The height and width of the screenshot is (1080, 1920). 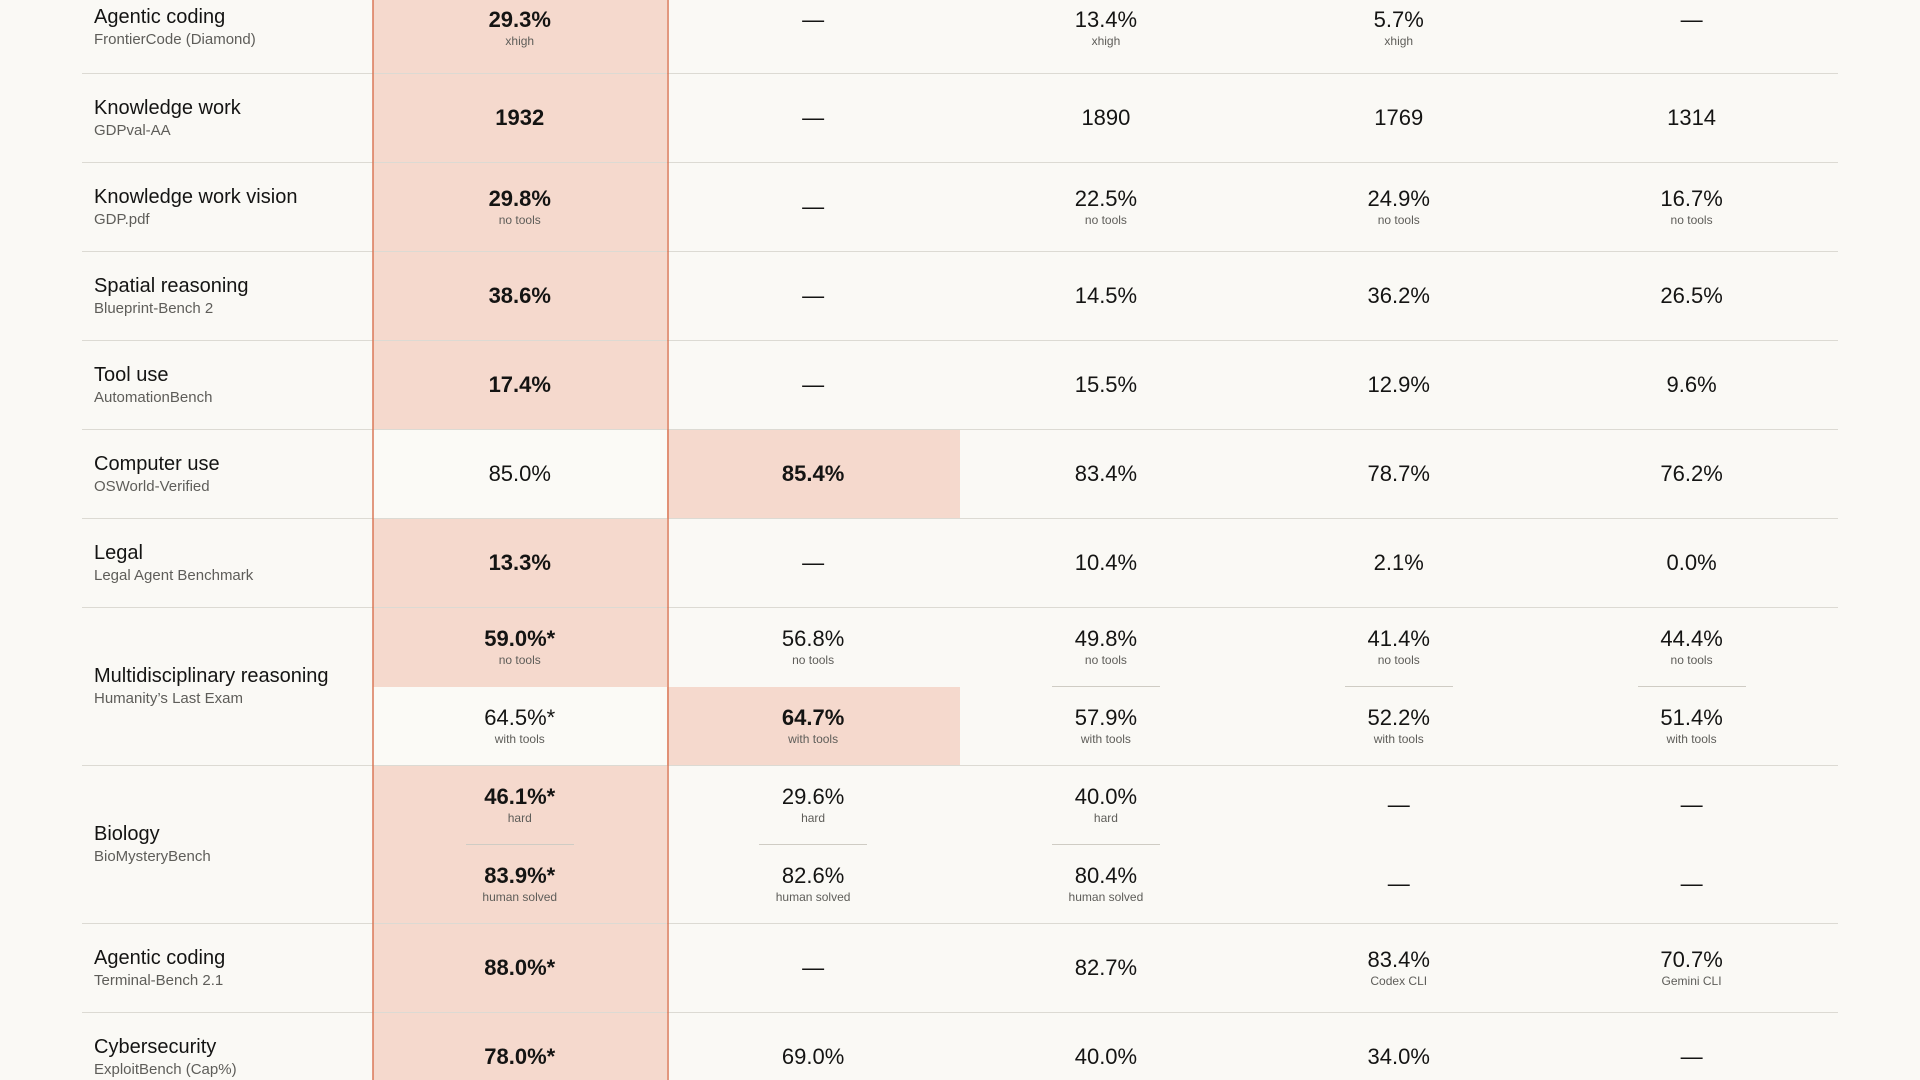 What do you see at coordinates (233, 108) in the screenshot?
I see `category-label: Knowledge work` at bounding box center [233, 108].